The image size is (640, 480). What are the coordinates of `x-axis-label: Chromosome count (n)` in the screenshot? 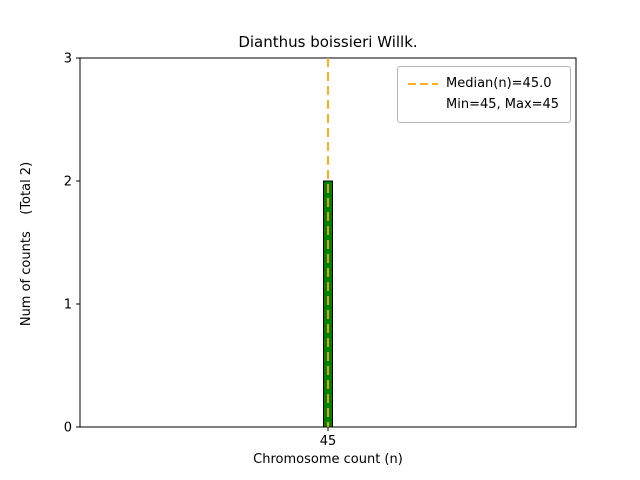 It's located at (328, 459).